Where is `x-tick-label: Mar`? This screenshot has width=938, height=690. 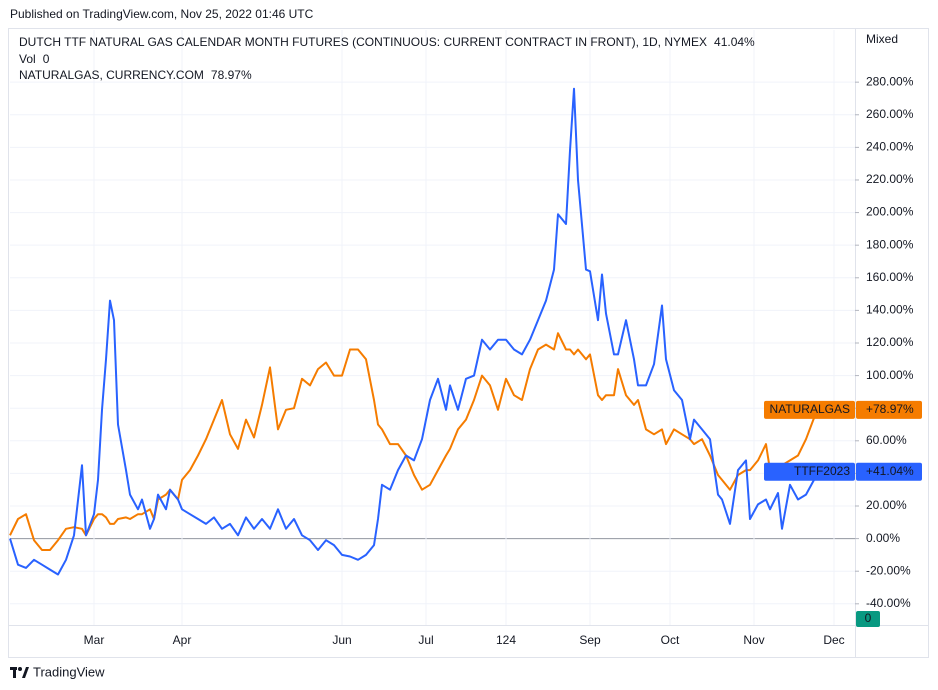 x-tick-label: Mar is located at coordinates (94, 640).